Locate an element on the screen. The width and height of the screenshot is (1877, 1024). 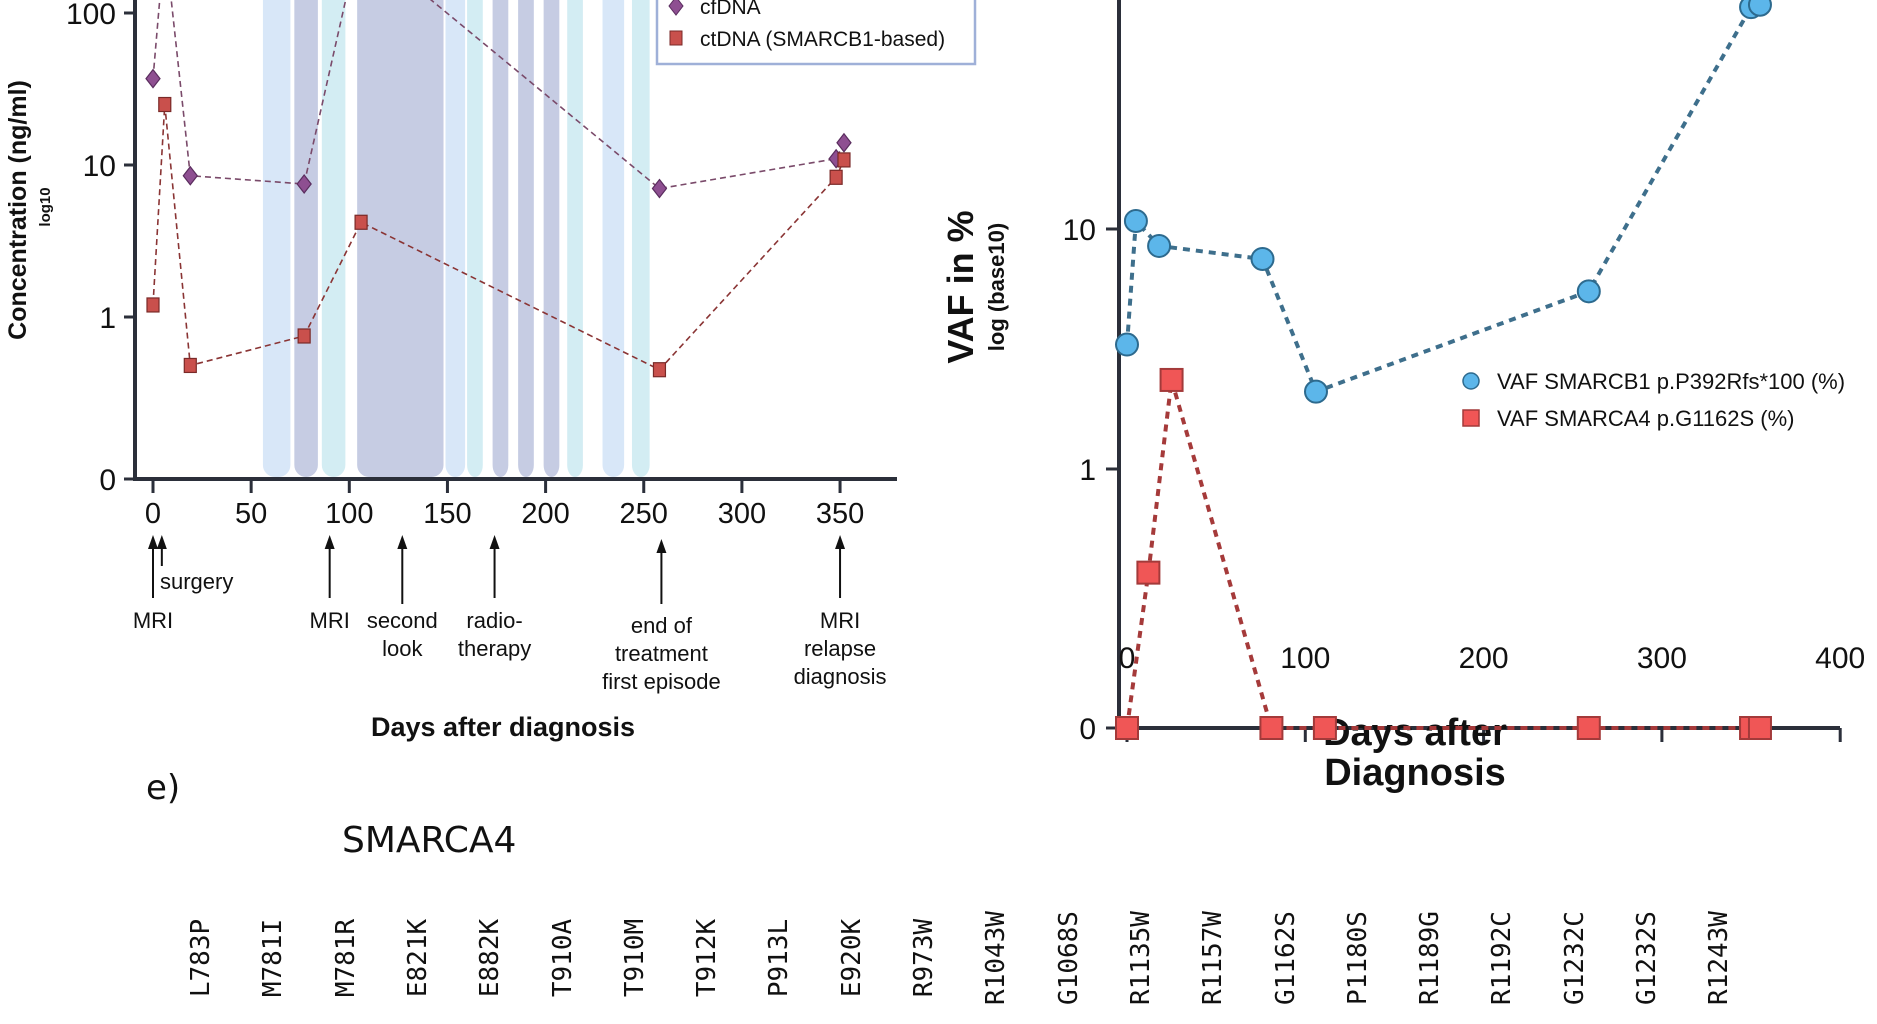
legend-label-smarcb1: VAF SMARCB1 p.P392Rfs*100 (%) is located at coordinates (1671, 381).